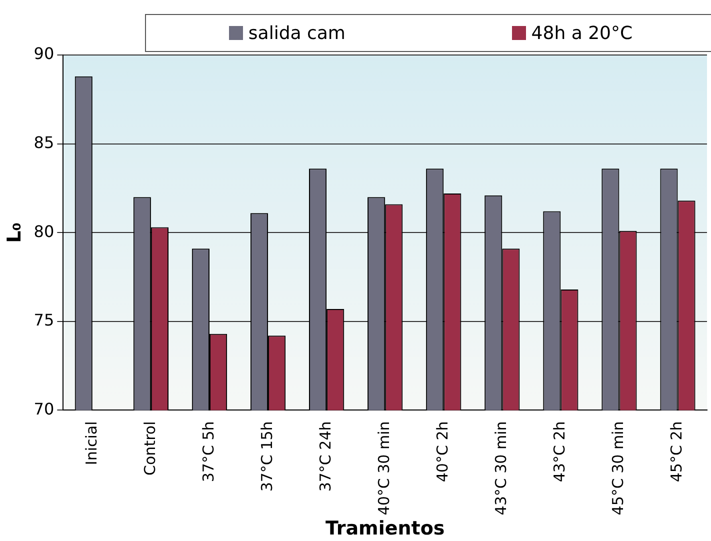 The height and width of the screenshot is (541, 711). Describe the element at coordinates (149, 448) in the screenshot. I see `x-tick-label: Control` at that location.